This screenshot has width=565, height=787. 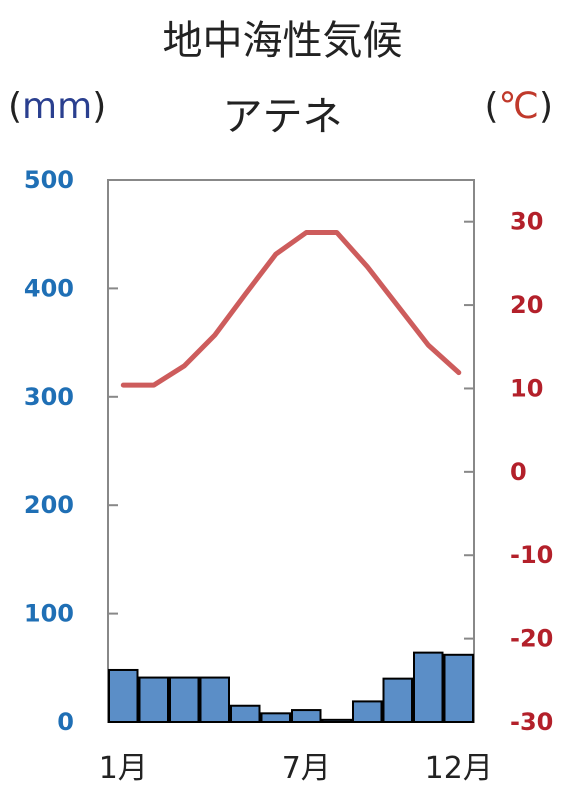 What do you see at coordinates (306, 768) in the screenshot?
I see `x-axis-tick-label: 7月` at bounding box center [306, 768].